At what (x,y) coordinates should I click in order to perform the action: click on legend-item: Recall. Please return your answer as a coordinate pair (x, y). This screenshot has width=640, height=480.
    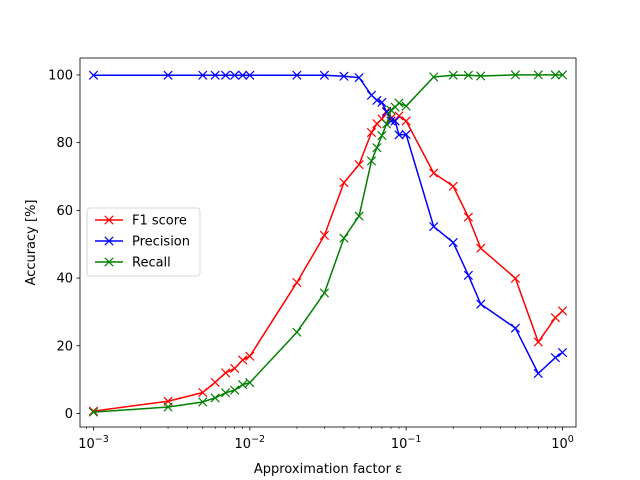
    Looking at the image, I should click on (133, 263).